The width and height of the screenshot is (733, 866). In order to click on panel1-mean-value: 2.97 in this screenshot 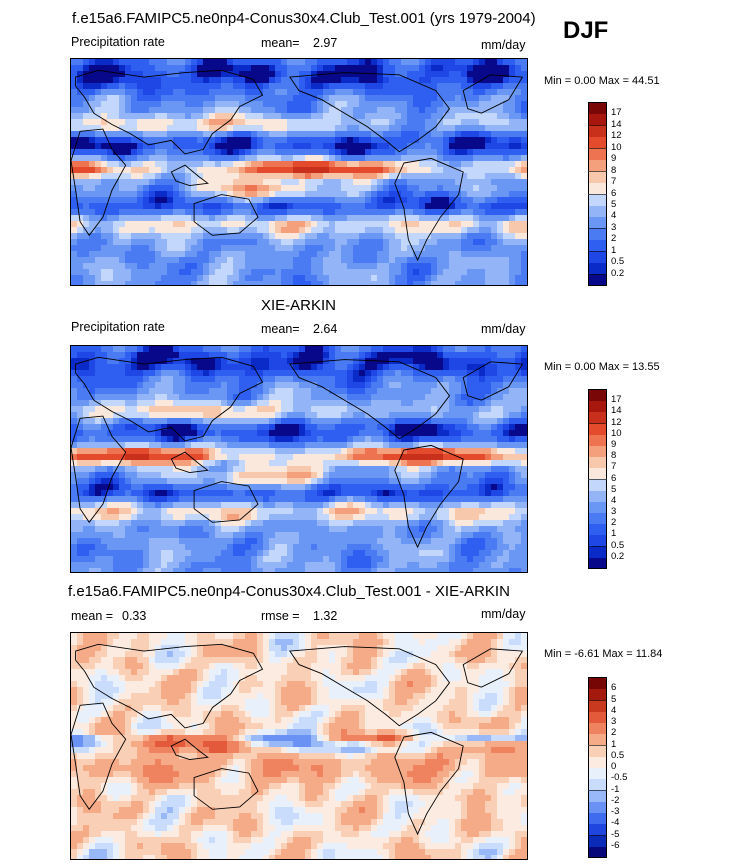, I will do `click(325, 43)`.